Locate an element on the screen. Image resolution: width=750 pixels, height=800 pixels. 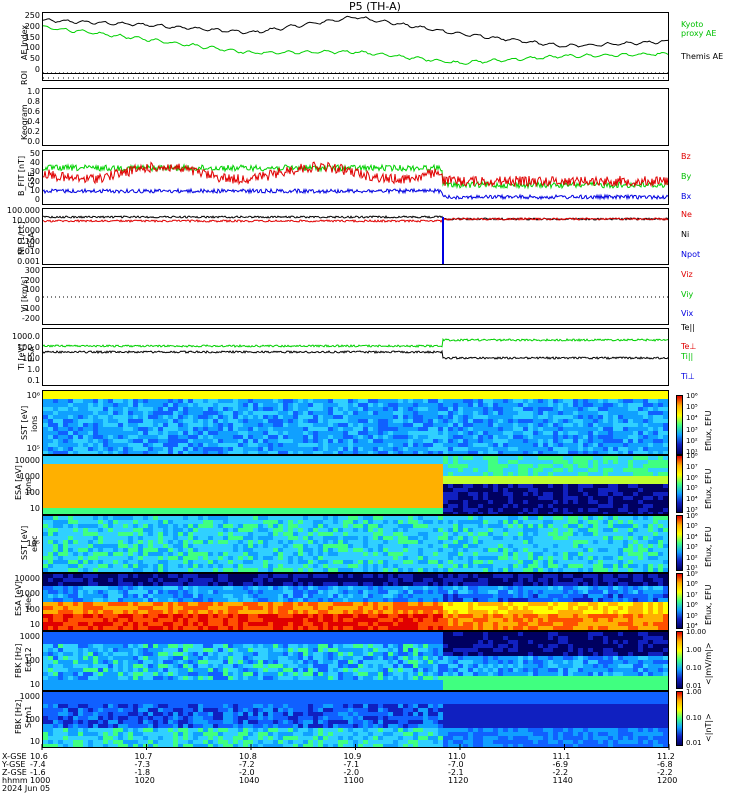
keogram-tick: 0.6 is located at coordinates (33, 111).